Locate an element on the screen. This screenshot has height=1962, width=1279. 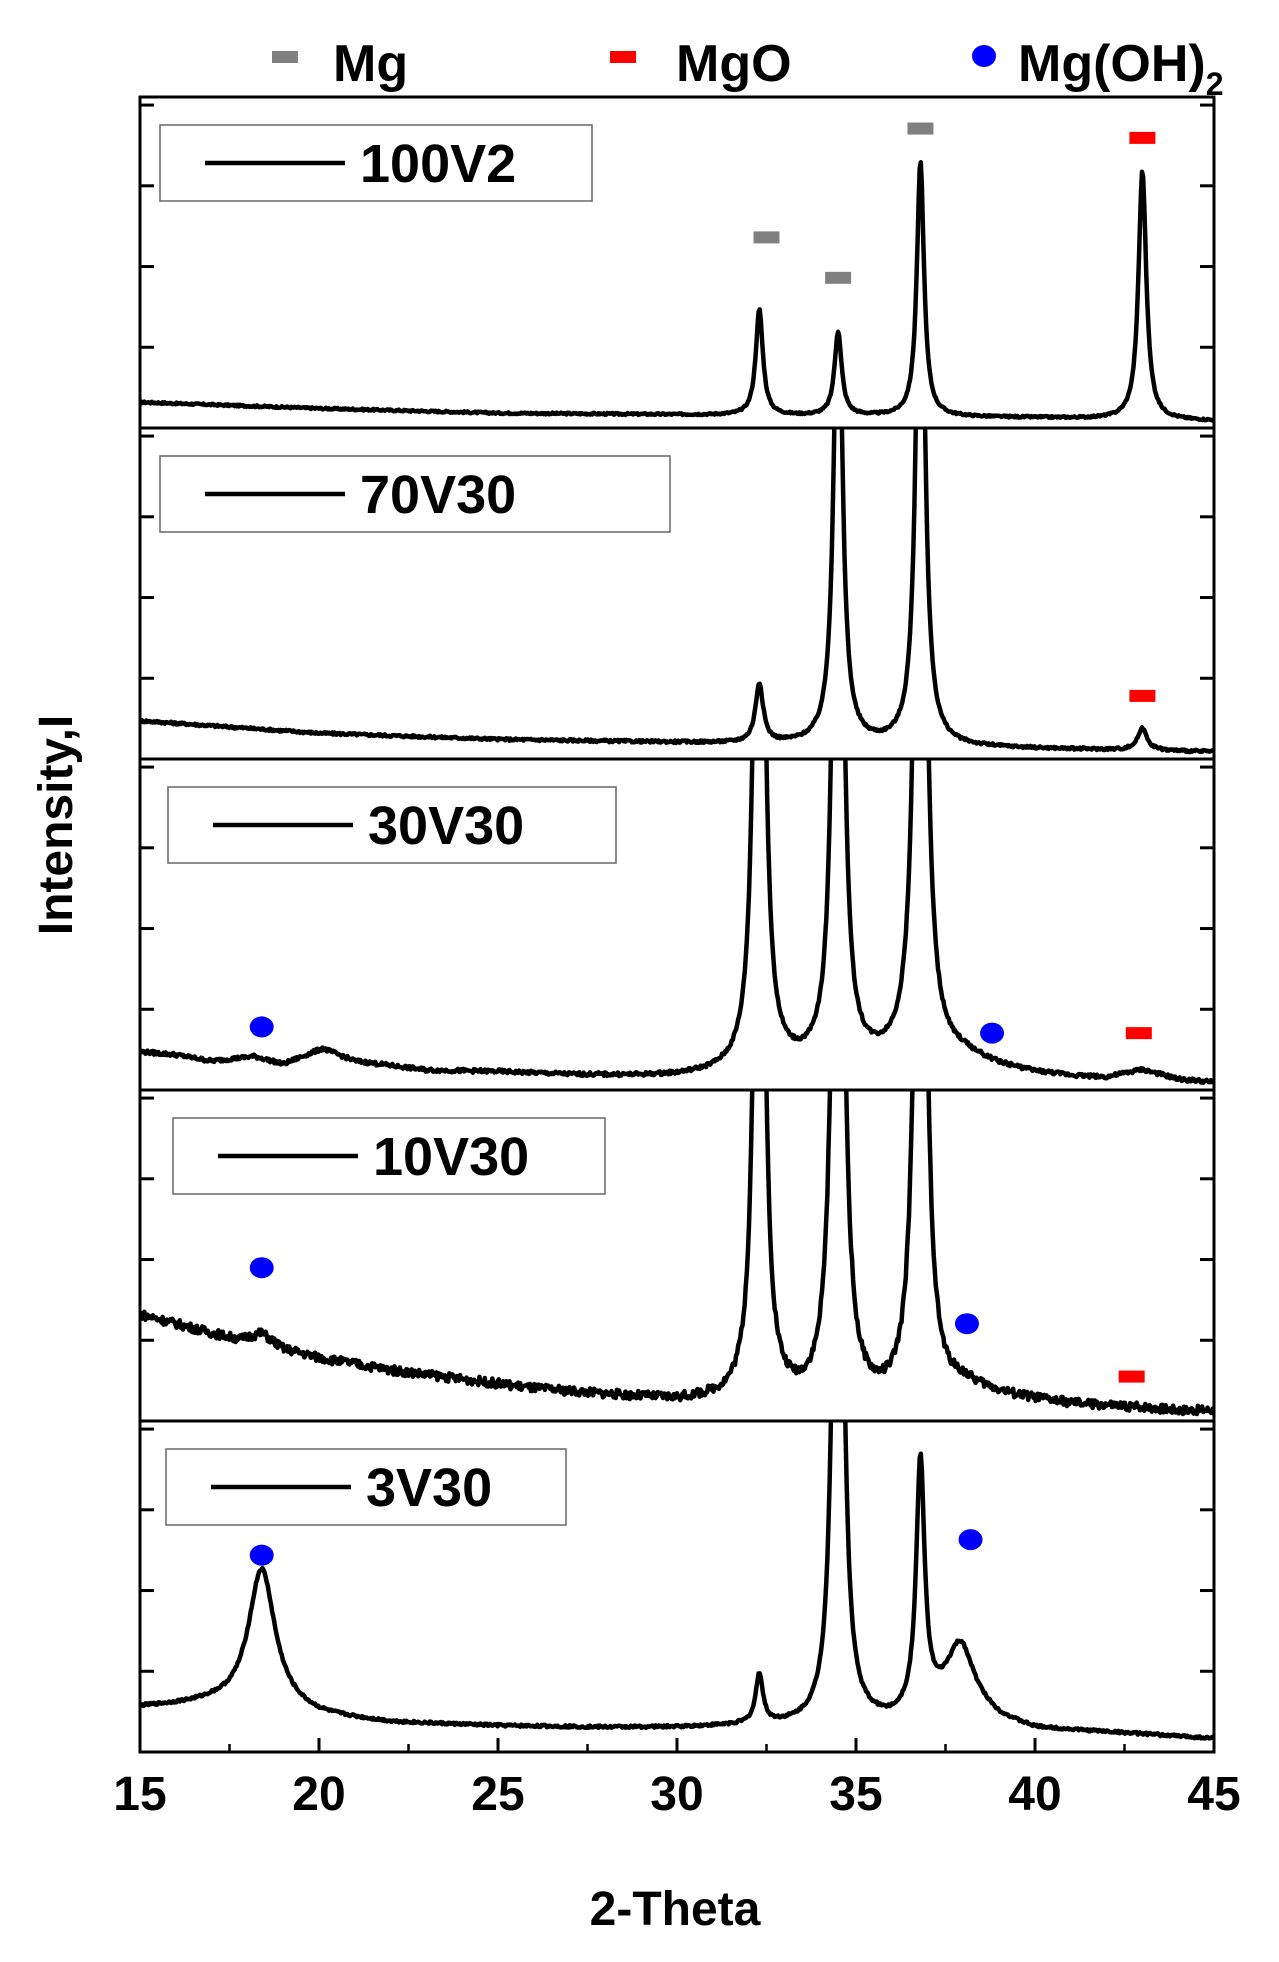
sample-legend: 10V30 is located at coordinates (389, 1156).